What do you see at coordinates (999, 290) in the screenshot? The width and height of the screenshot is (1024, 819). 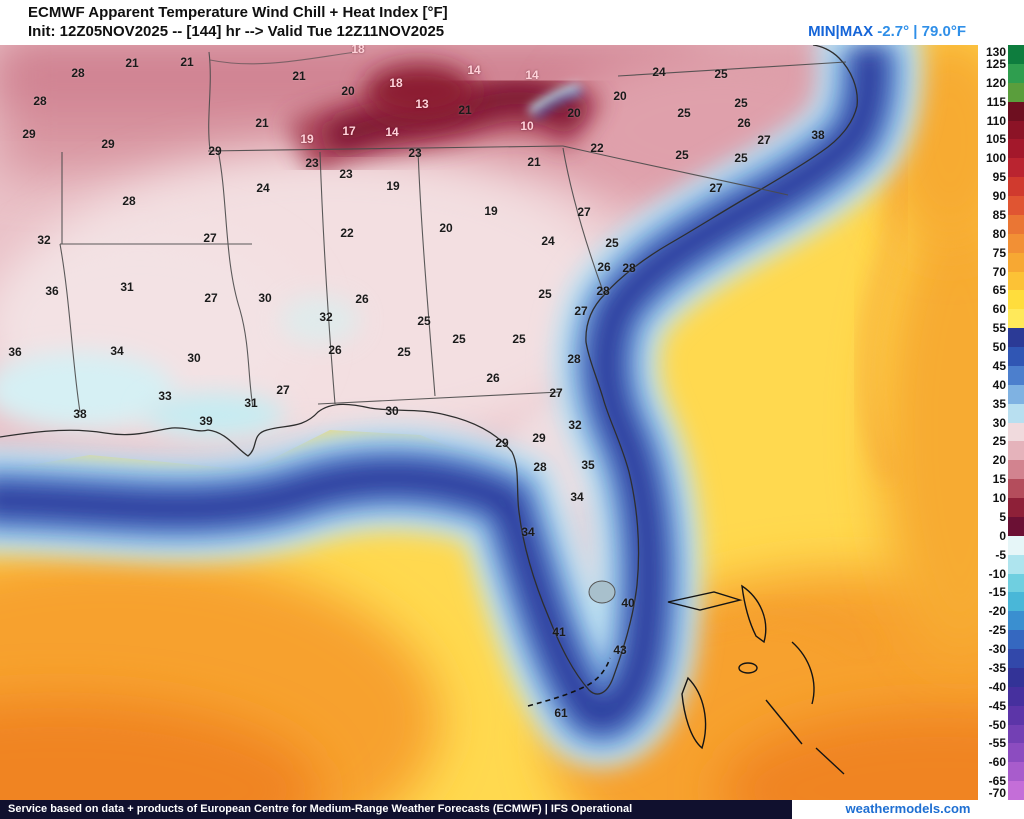 I see `colorbar-tick-label: 65` at bounding box center [999, 290].